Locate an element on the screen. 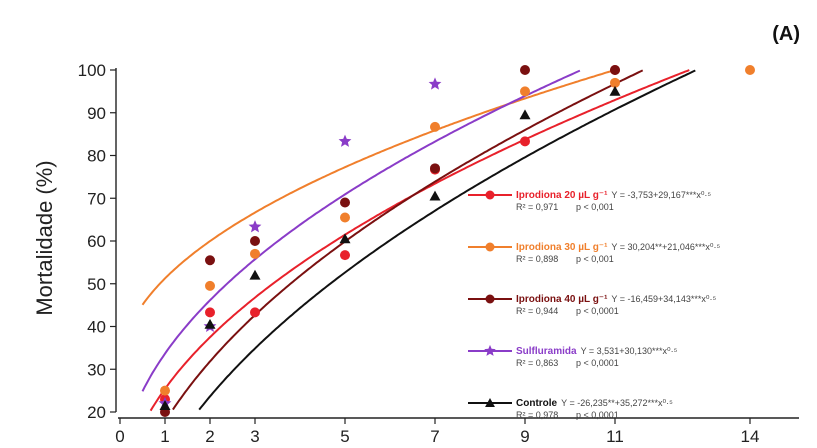 The height and width of the screenshot is (448, 817). y-tick-label: 40 is located at coordinates (96, 327).